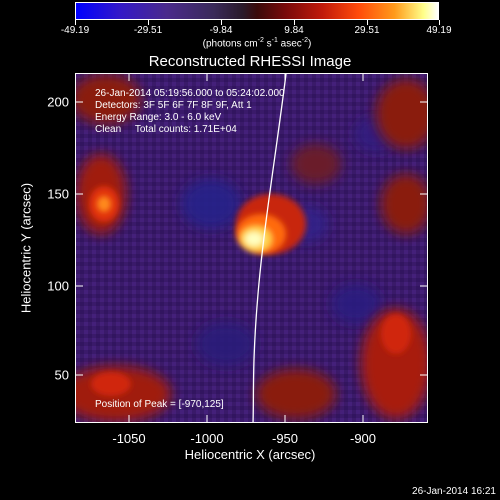 The image size is (500, 500). What do you see at coordinates (250, 454) in the screenshot?
I see `x-axis-label: Heliocentric X (arcsec)` at bounding box center [250, 454].